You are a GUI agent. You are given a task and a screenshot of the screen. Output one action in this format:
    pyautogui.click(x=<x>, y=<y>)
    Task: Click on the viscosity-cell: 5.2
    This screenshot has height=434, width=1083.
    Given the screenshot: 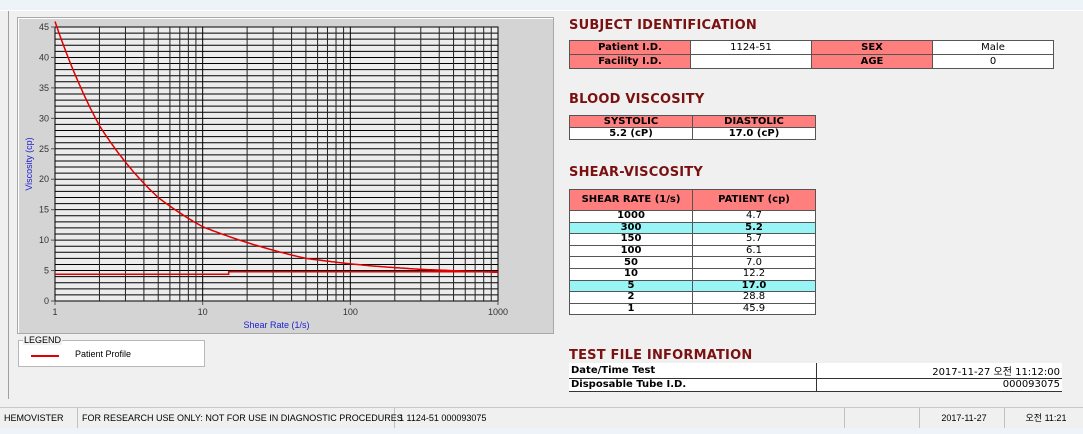 What is the action you would take?
    pyautogui.click(x=754, y=228)
    